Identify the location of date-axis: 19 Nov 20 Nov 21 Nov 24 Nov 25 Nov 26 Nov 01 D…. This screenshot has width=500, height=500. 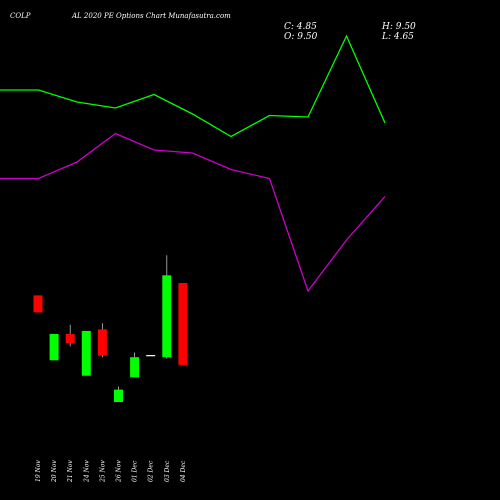
(111, 471).